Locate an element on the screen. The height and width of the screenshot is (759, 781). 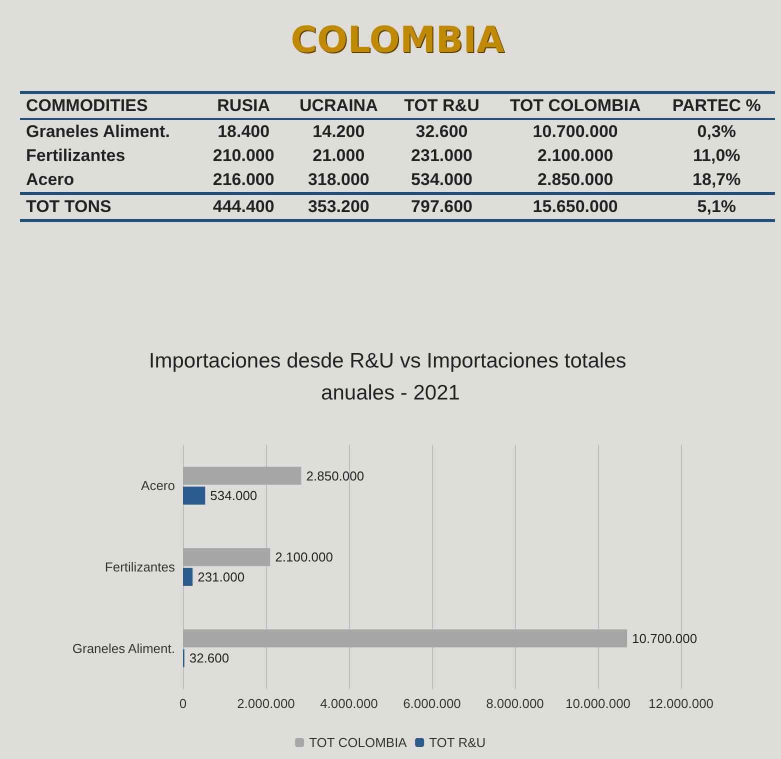
text: 2.850.000 is located at coordinates (576, 179).